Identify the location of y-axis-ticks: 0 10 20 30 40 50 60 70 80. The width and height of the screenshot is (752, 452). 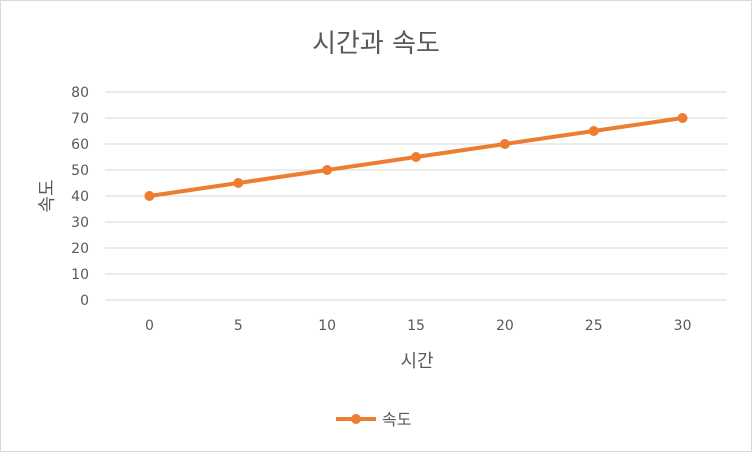
(80, 197).